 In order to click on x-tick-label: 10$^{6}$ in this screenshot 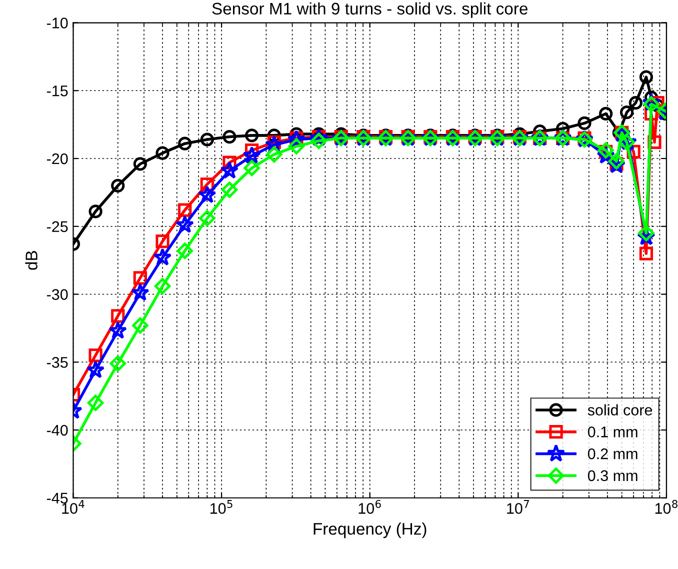, I will do `click(369, 507)`.